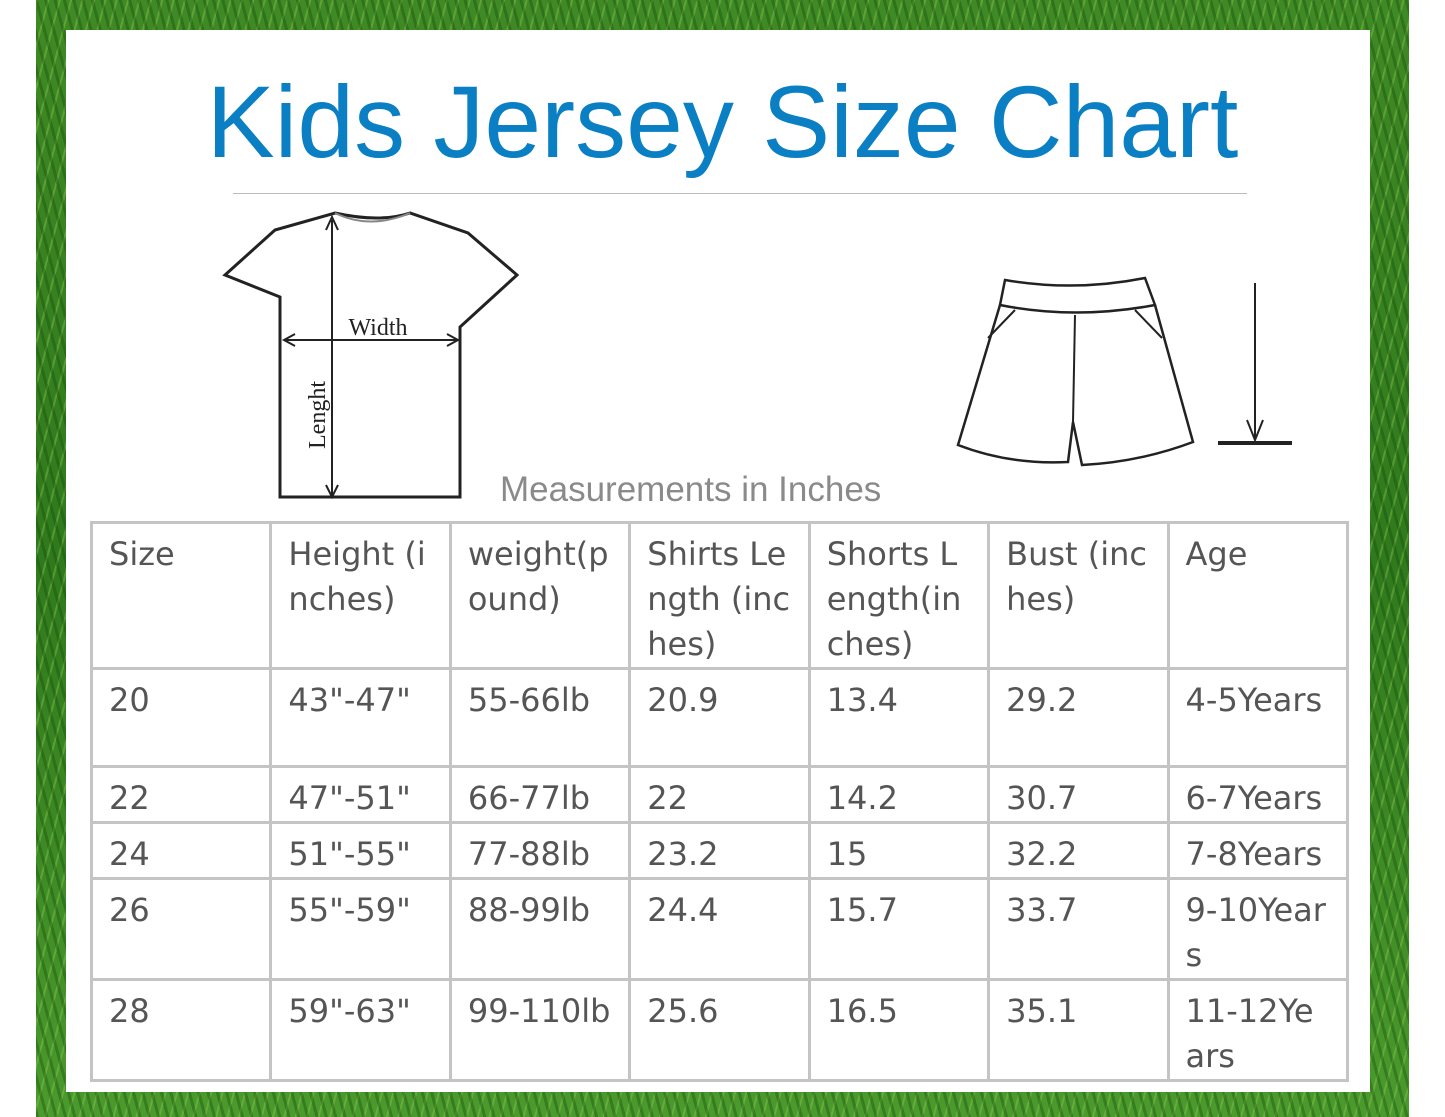 The width and height of the screenshot is (1445, 1117). I want to click on collar, so click(372, 217).